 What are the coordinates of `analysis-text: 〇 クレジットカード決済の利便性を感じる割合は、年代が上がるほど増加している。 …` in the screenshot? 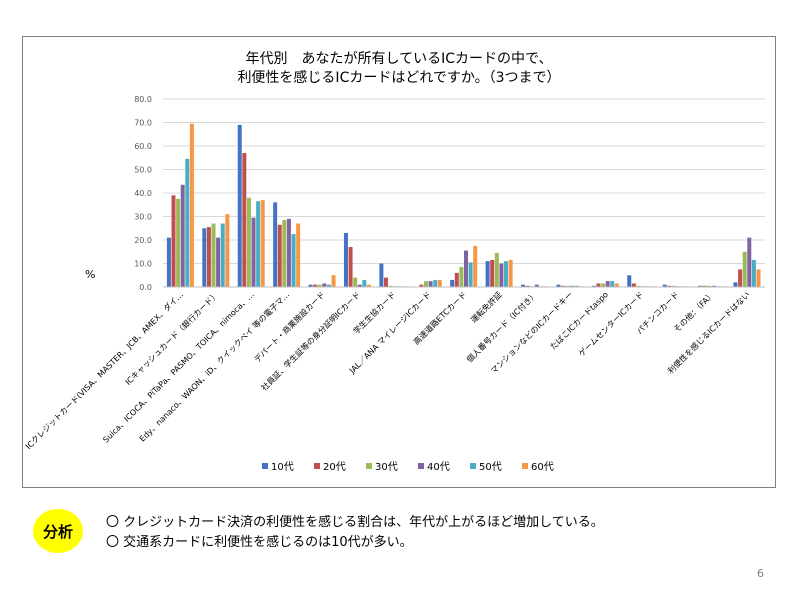 It's located at (355, 533).